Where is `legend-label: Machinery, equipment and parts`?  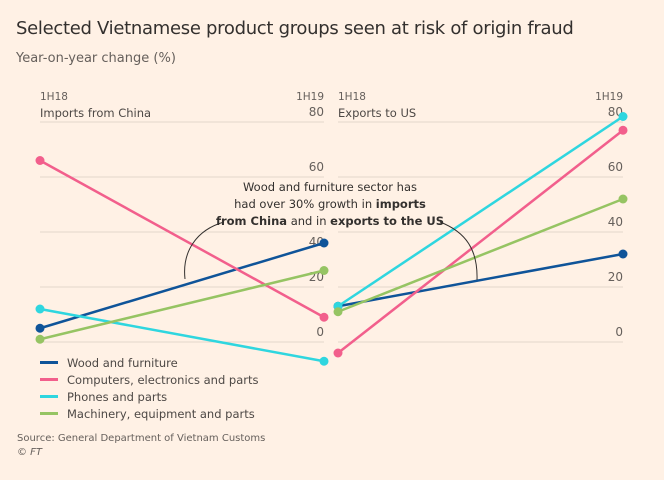
legend-label: Machinery, equipment and parts is located at coordinates (161, 413).